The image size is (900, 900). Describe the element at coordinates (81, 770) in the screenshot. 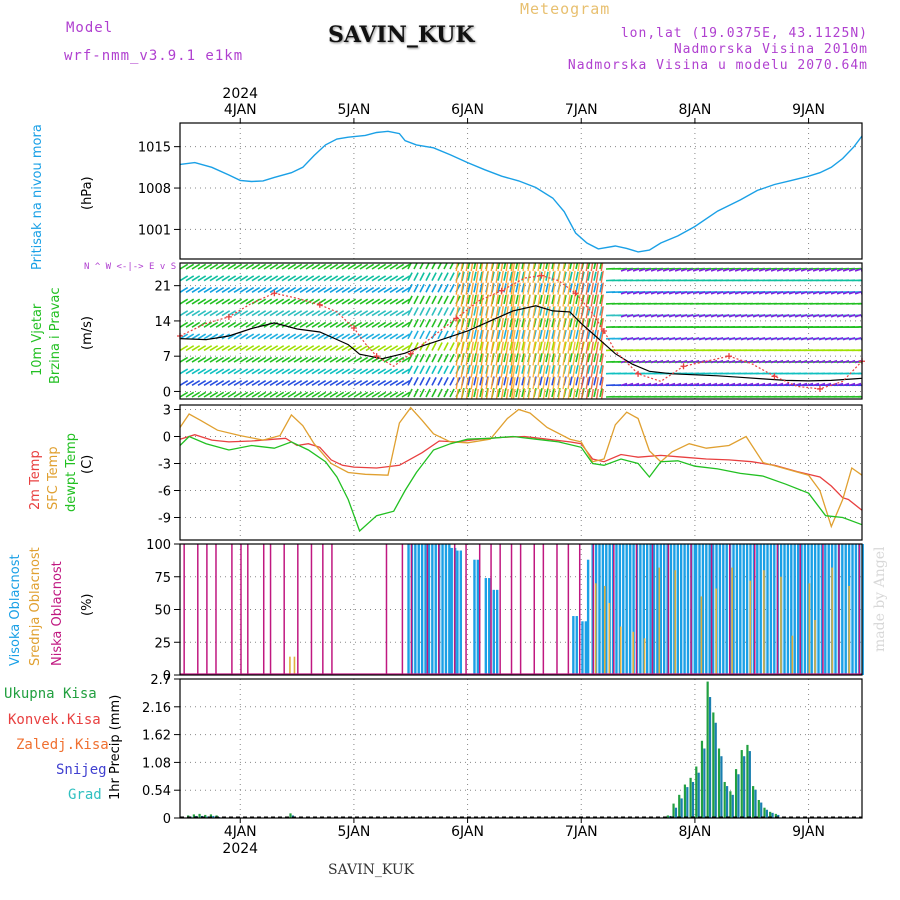

I see `precip-legend-snow: Snijeg` at that location.